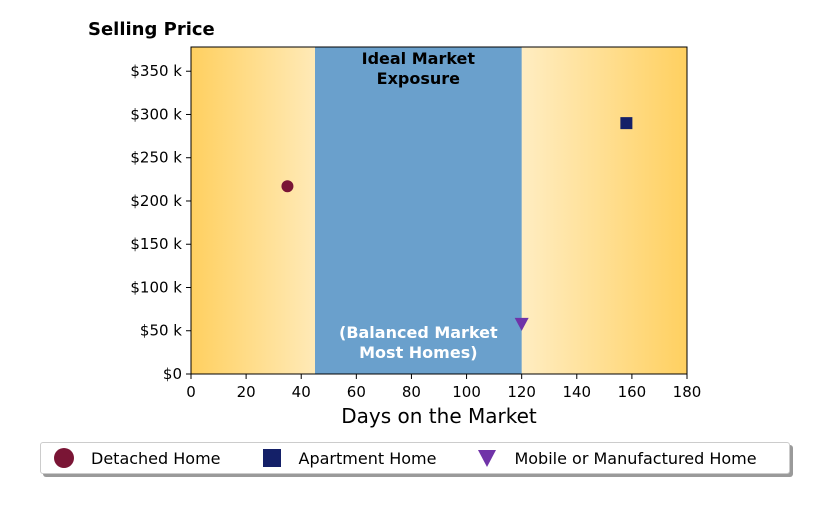 This screenshot has height=513, width=829. Describe the element at coordinates (191, 392) in the screenshot. I see `x-tick-label: 0` at that location.